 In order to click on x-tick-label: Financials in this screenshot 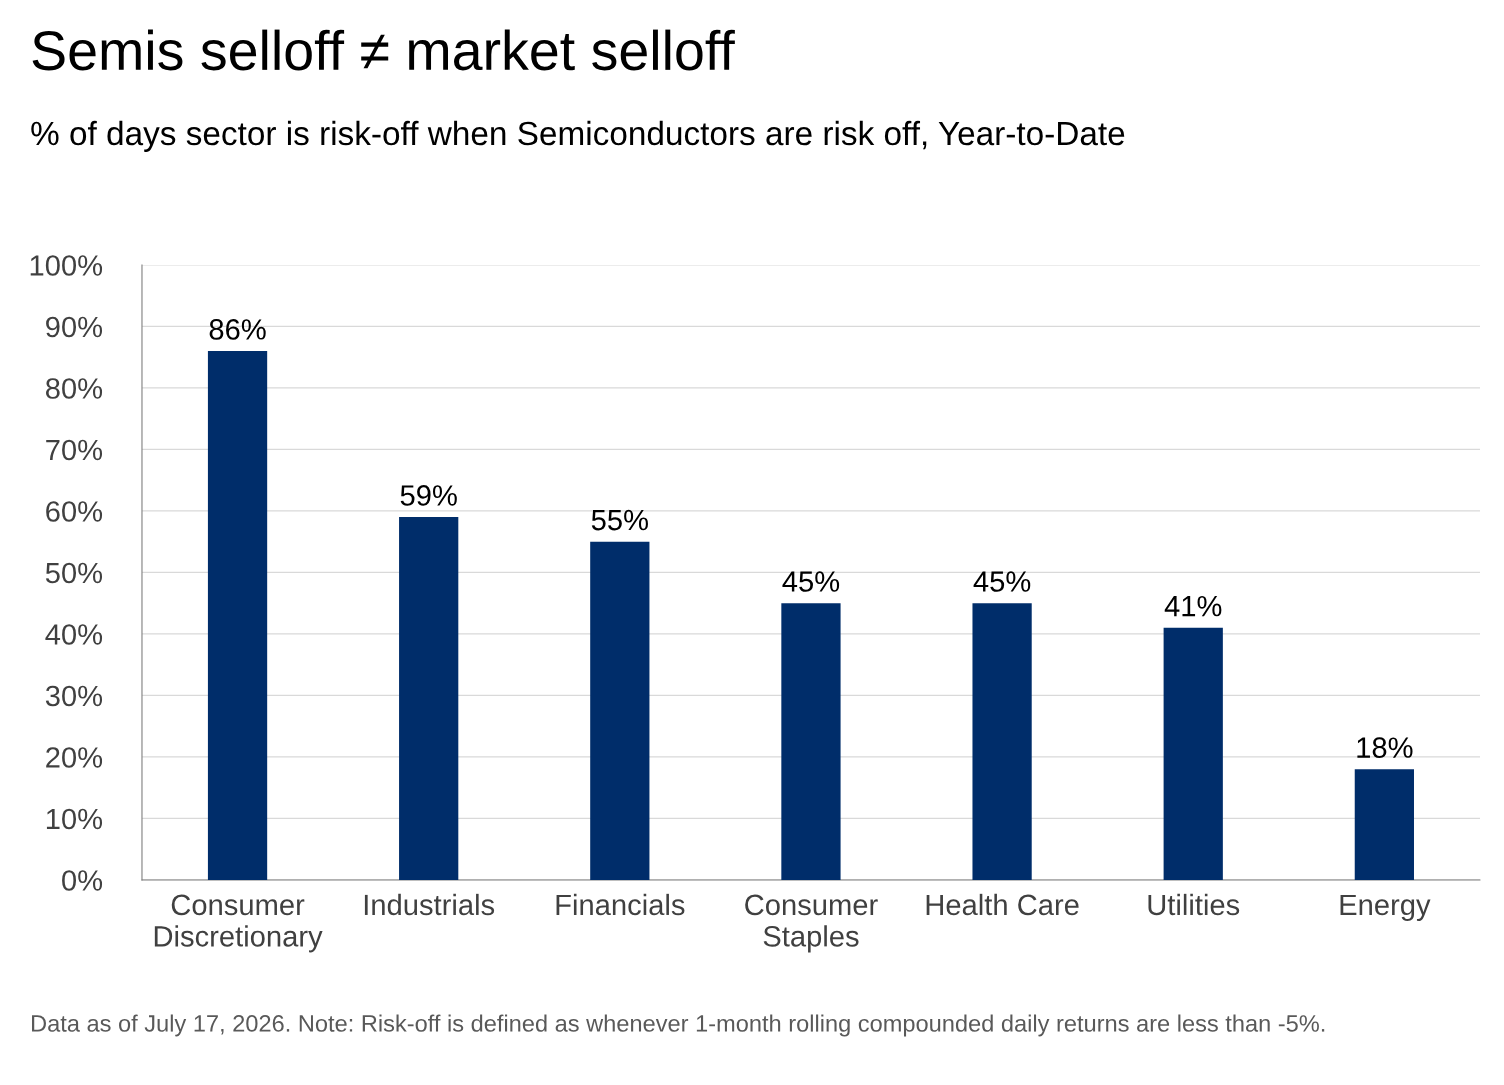, I will do `click(620, 904)`.